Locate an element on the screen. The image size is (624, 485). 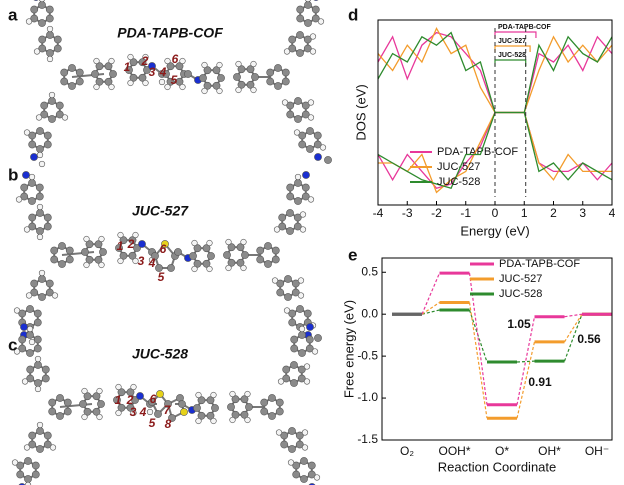
atom-number: 3 is located at coordinates (133, 412).